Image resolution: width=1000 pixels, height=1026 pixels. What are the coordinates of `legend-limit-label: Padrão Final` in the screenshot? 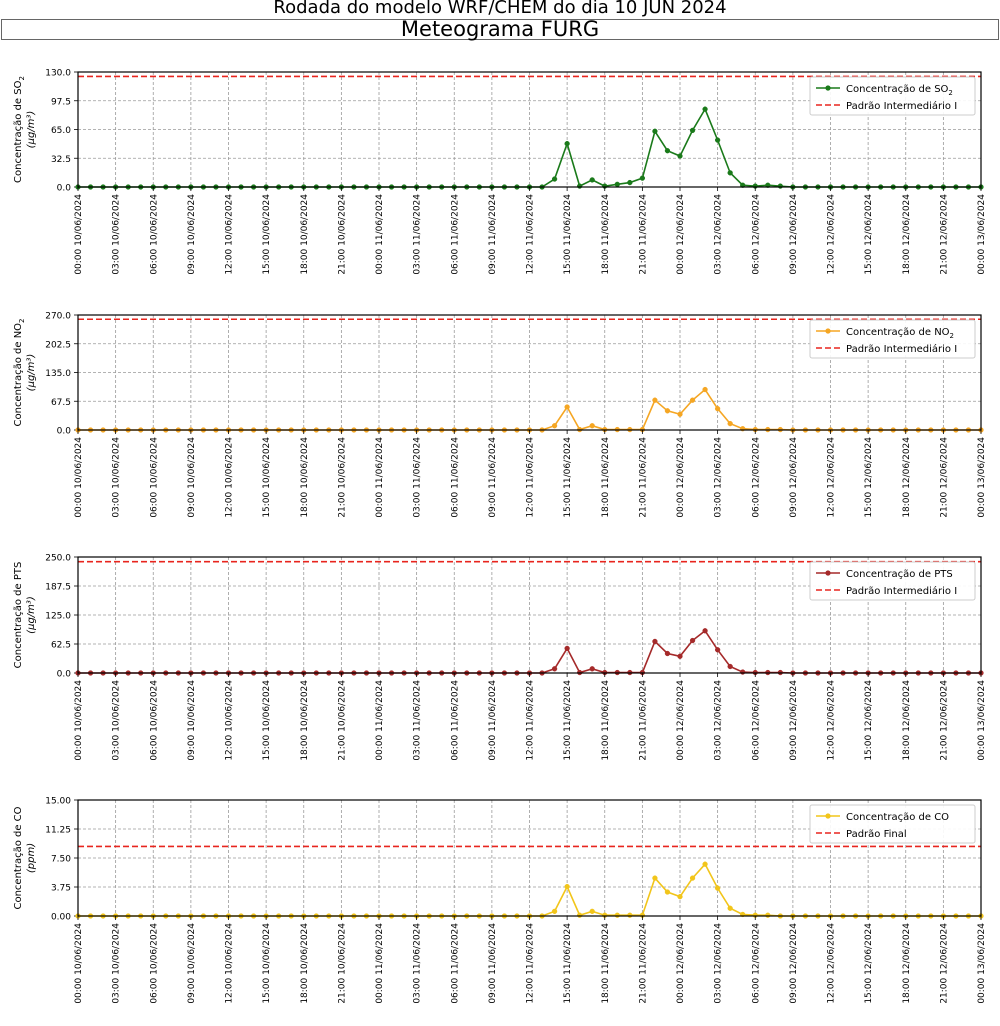 It's located at (876, 834).